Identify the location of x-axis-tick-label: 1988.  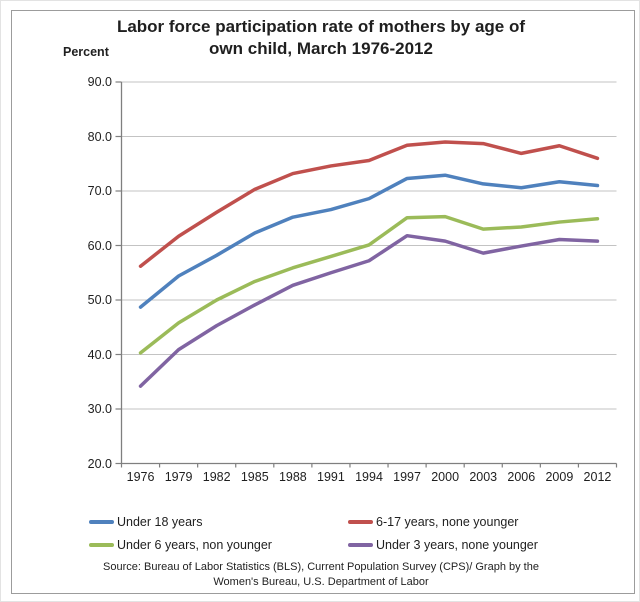
(292, 477).